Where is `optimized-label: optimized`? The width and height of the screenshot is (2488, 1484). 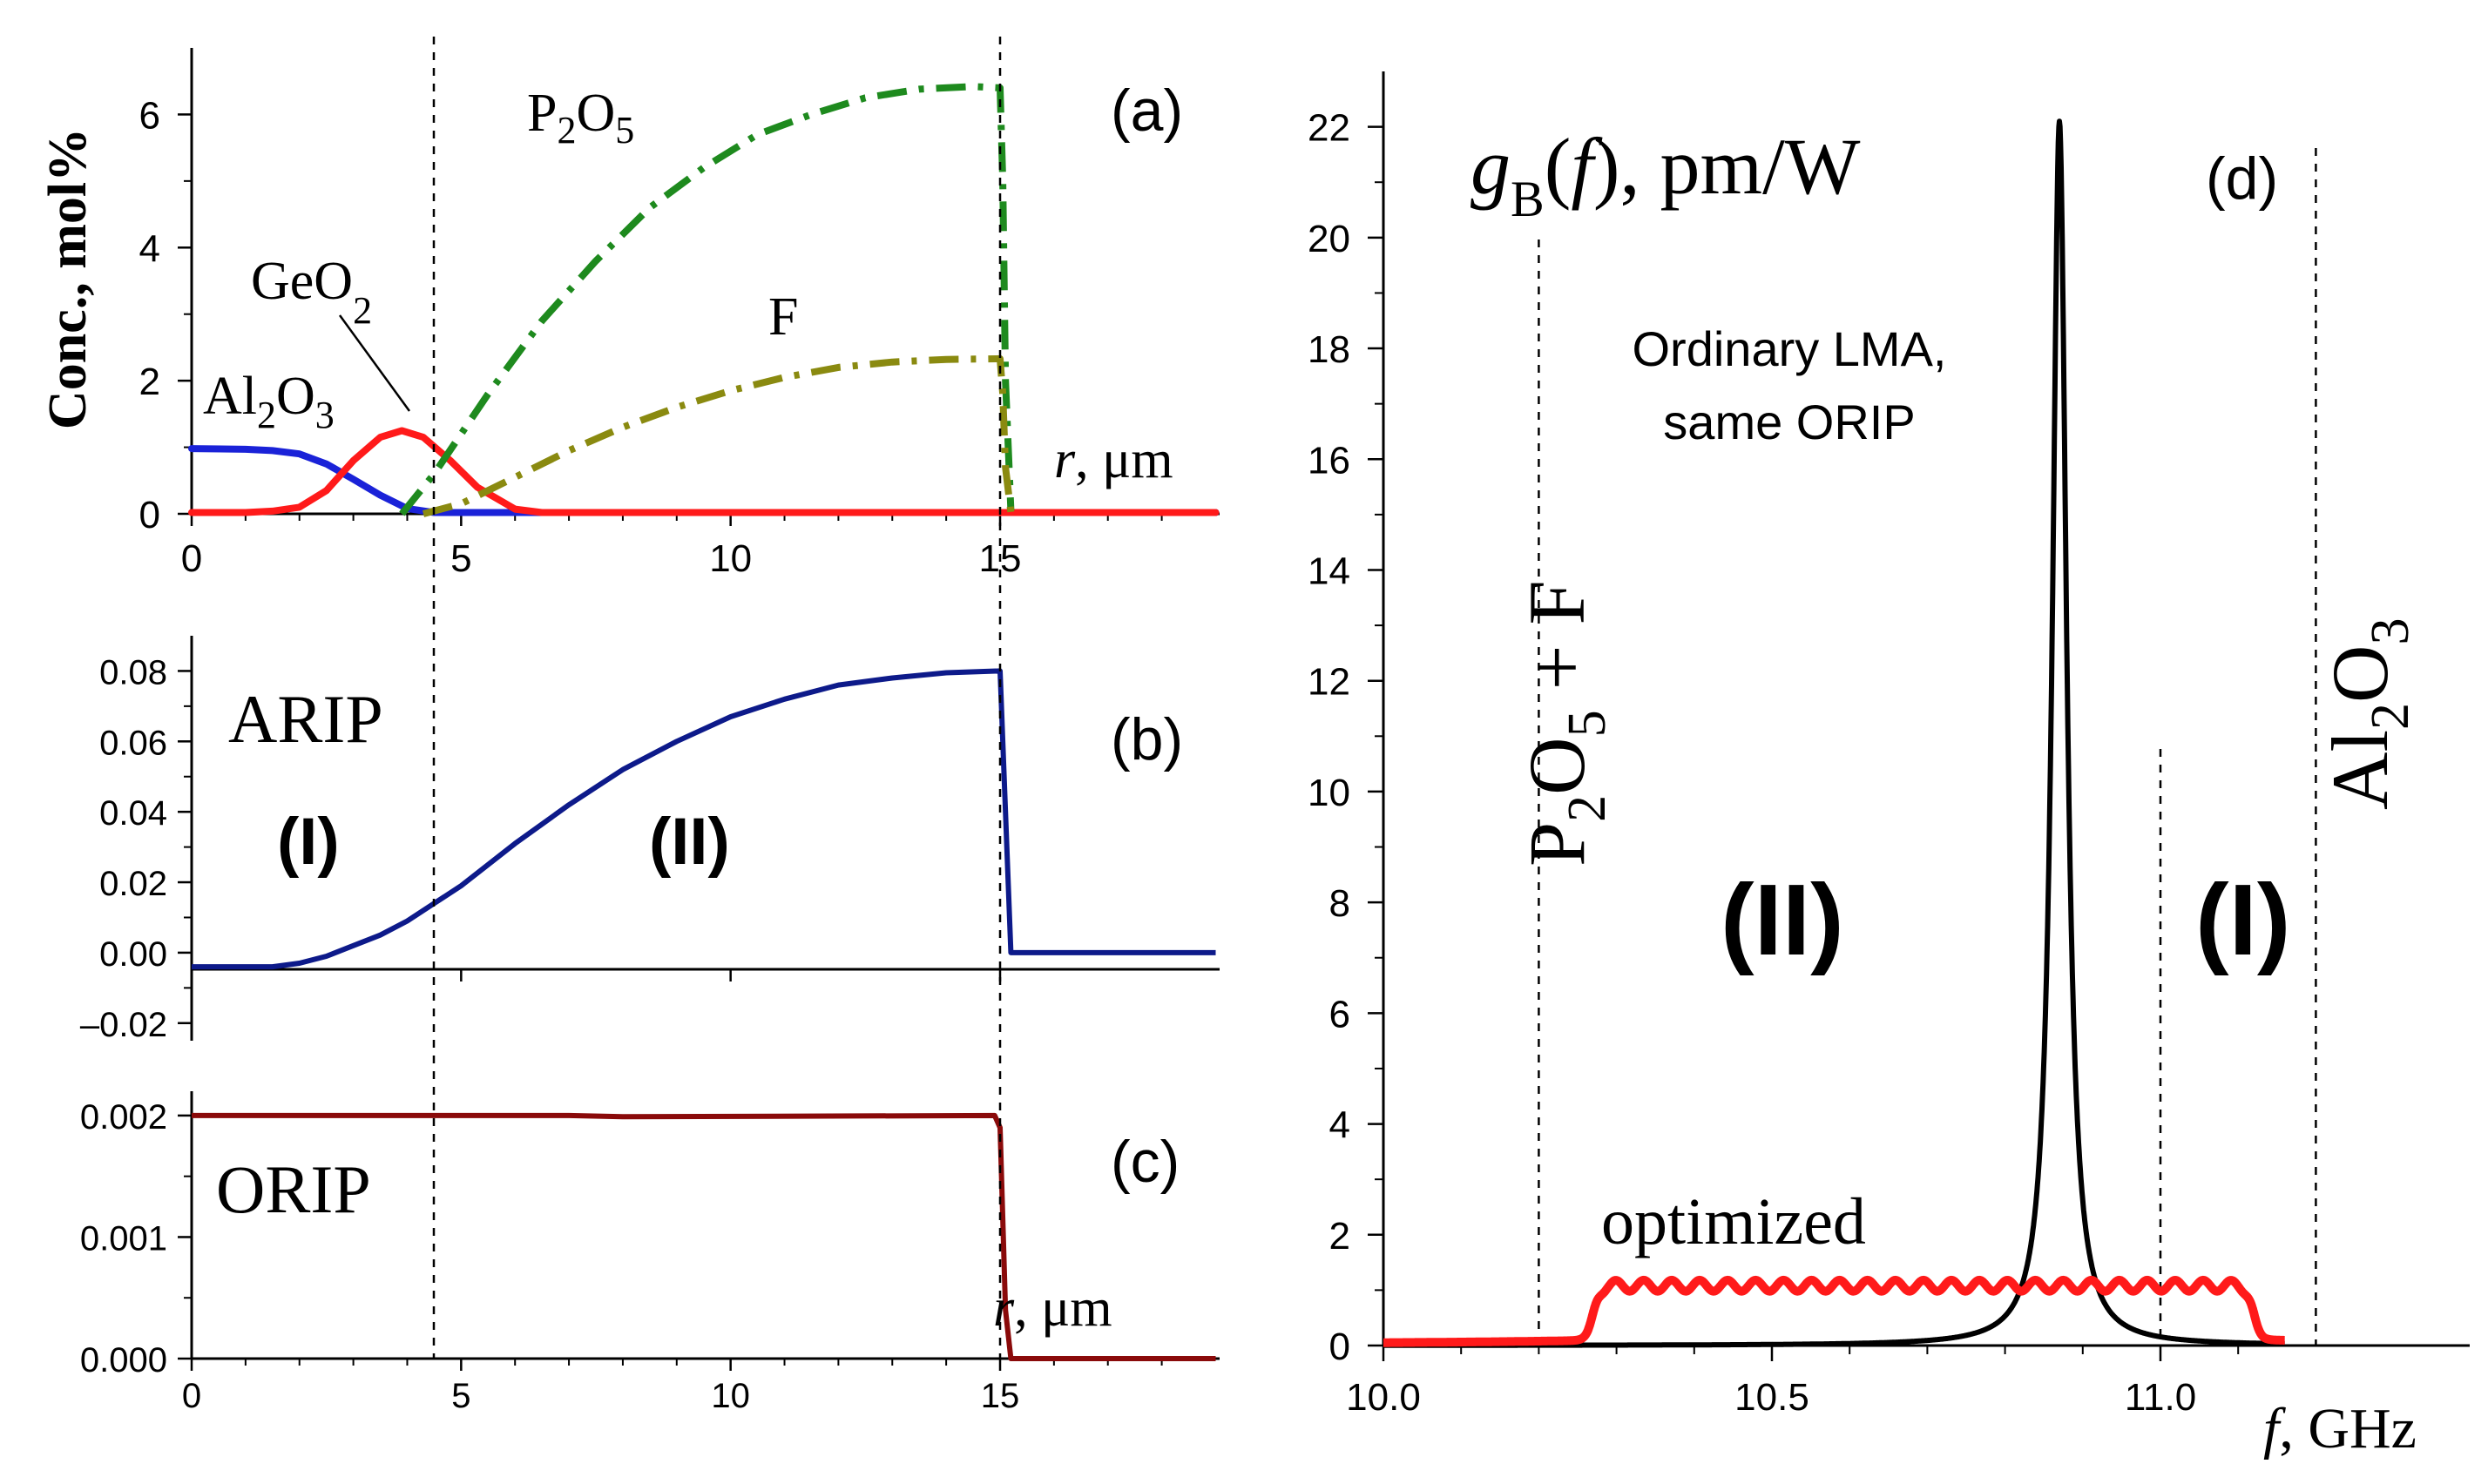 optimized-label: optimized is located at coordinates (1734, 1221).